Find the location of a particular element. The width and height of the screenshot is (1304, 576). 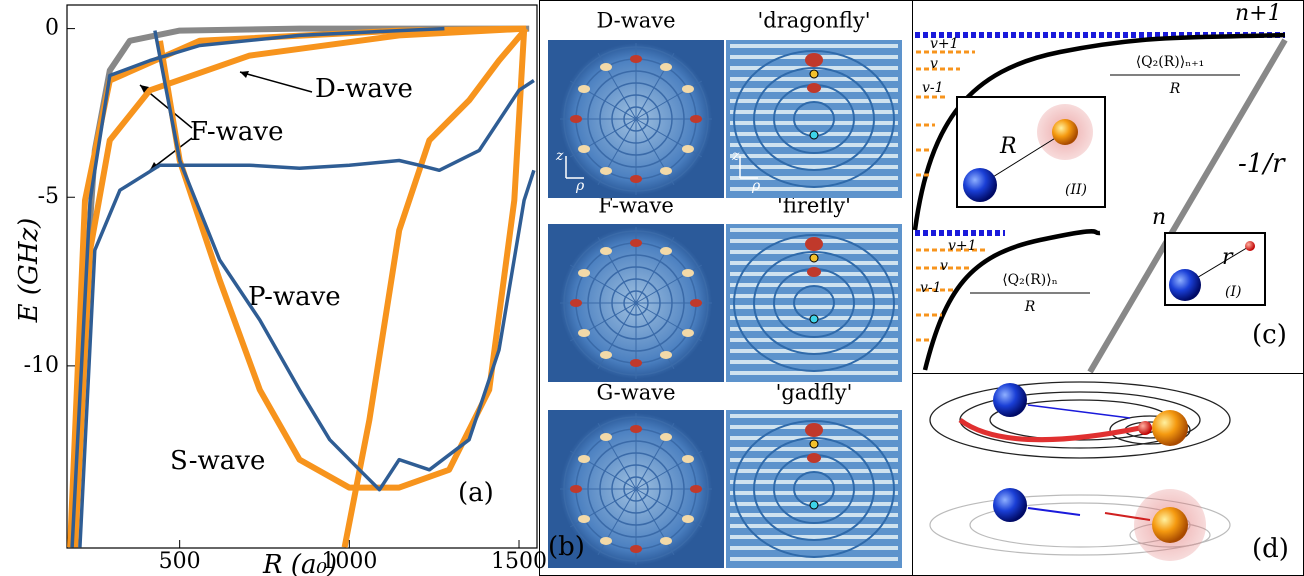

wave-title: G-wave is located at coordinates (635, 393).